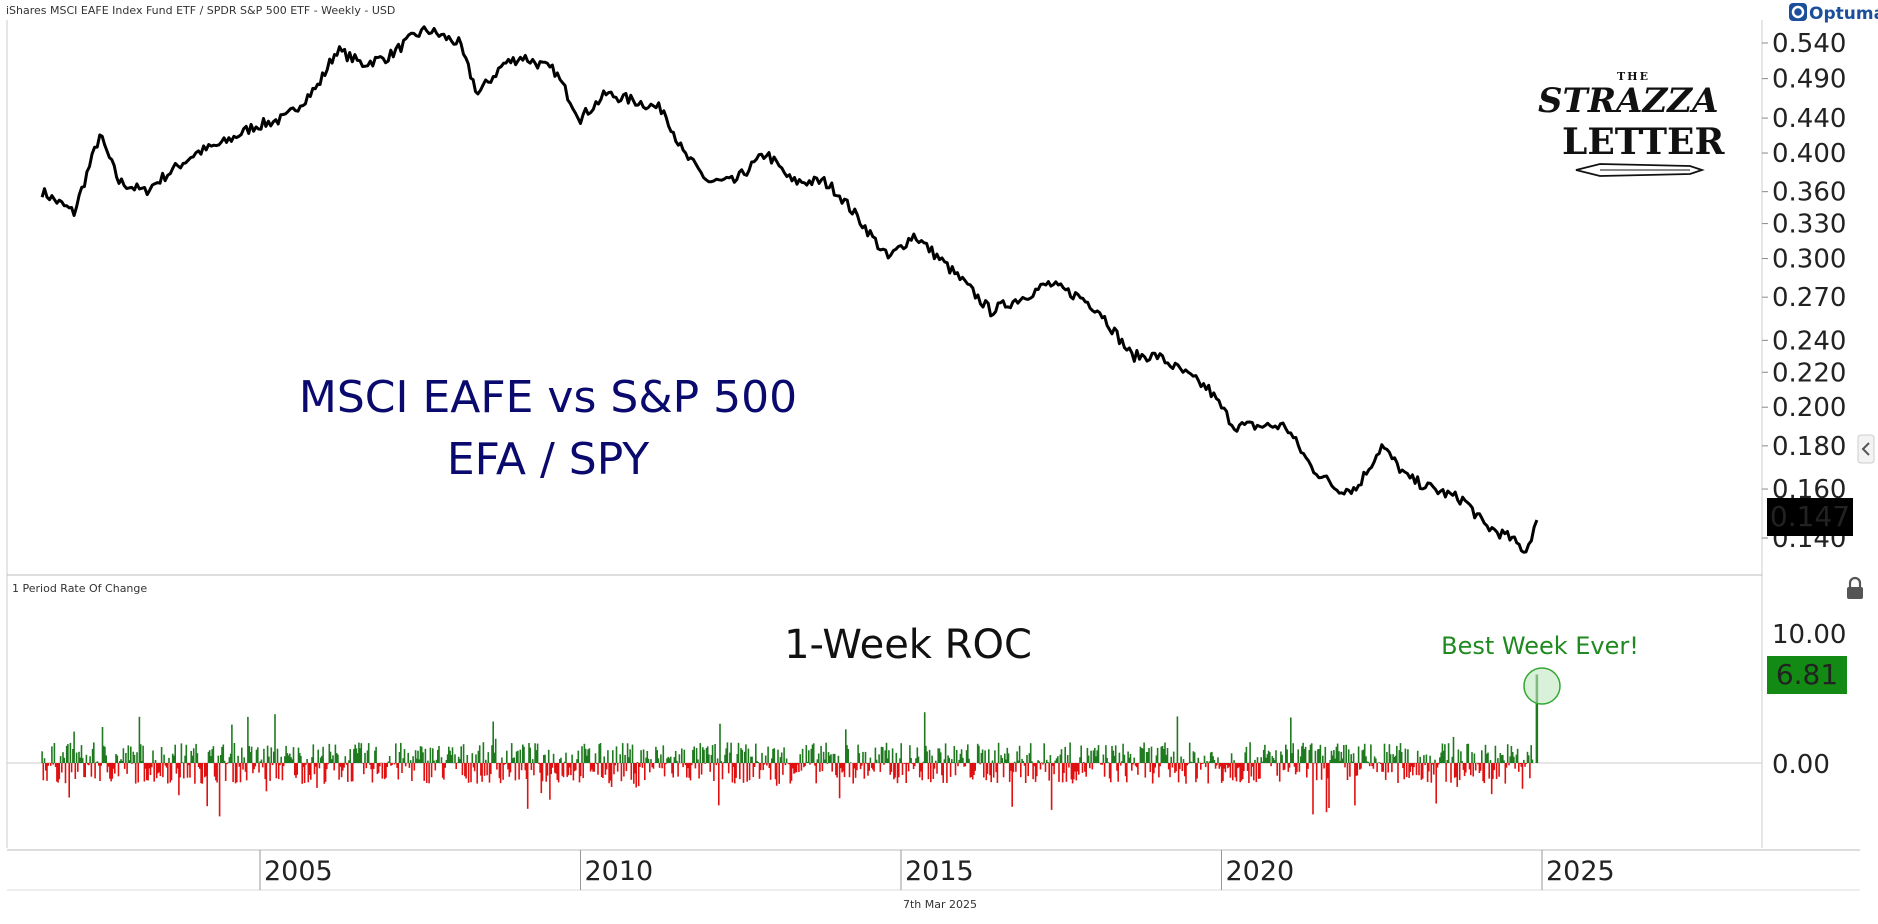  What do you see at coordinates (1809, 154) in the screenshot?
I see `price-tick-label: 0.400` at bounding box center [1809, 154].